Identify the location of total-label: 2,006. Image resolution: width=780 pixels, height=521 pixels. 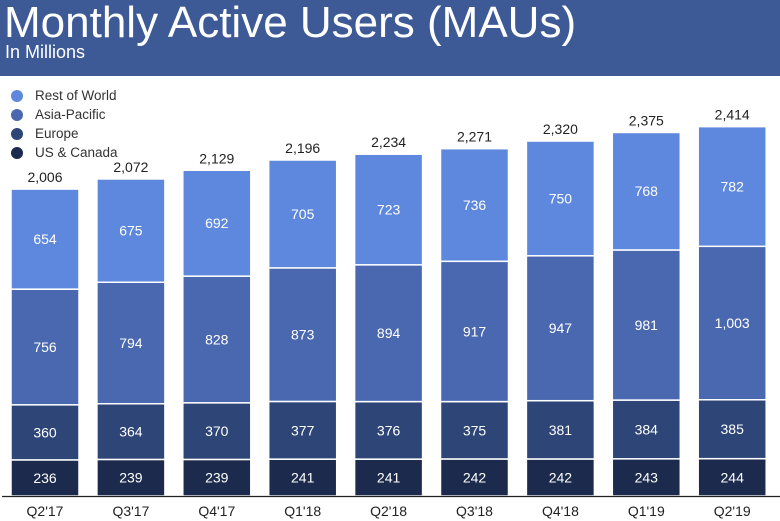
(44, 177).